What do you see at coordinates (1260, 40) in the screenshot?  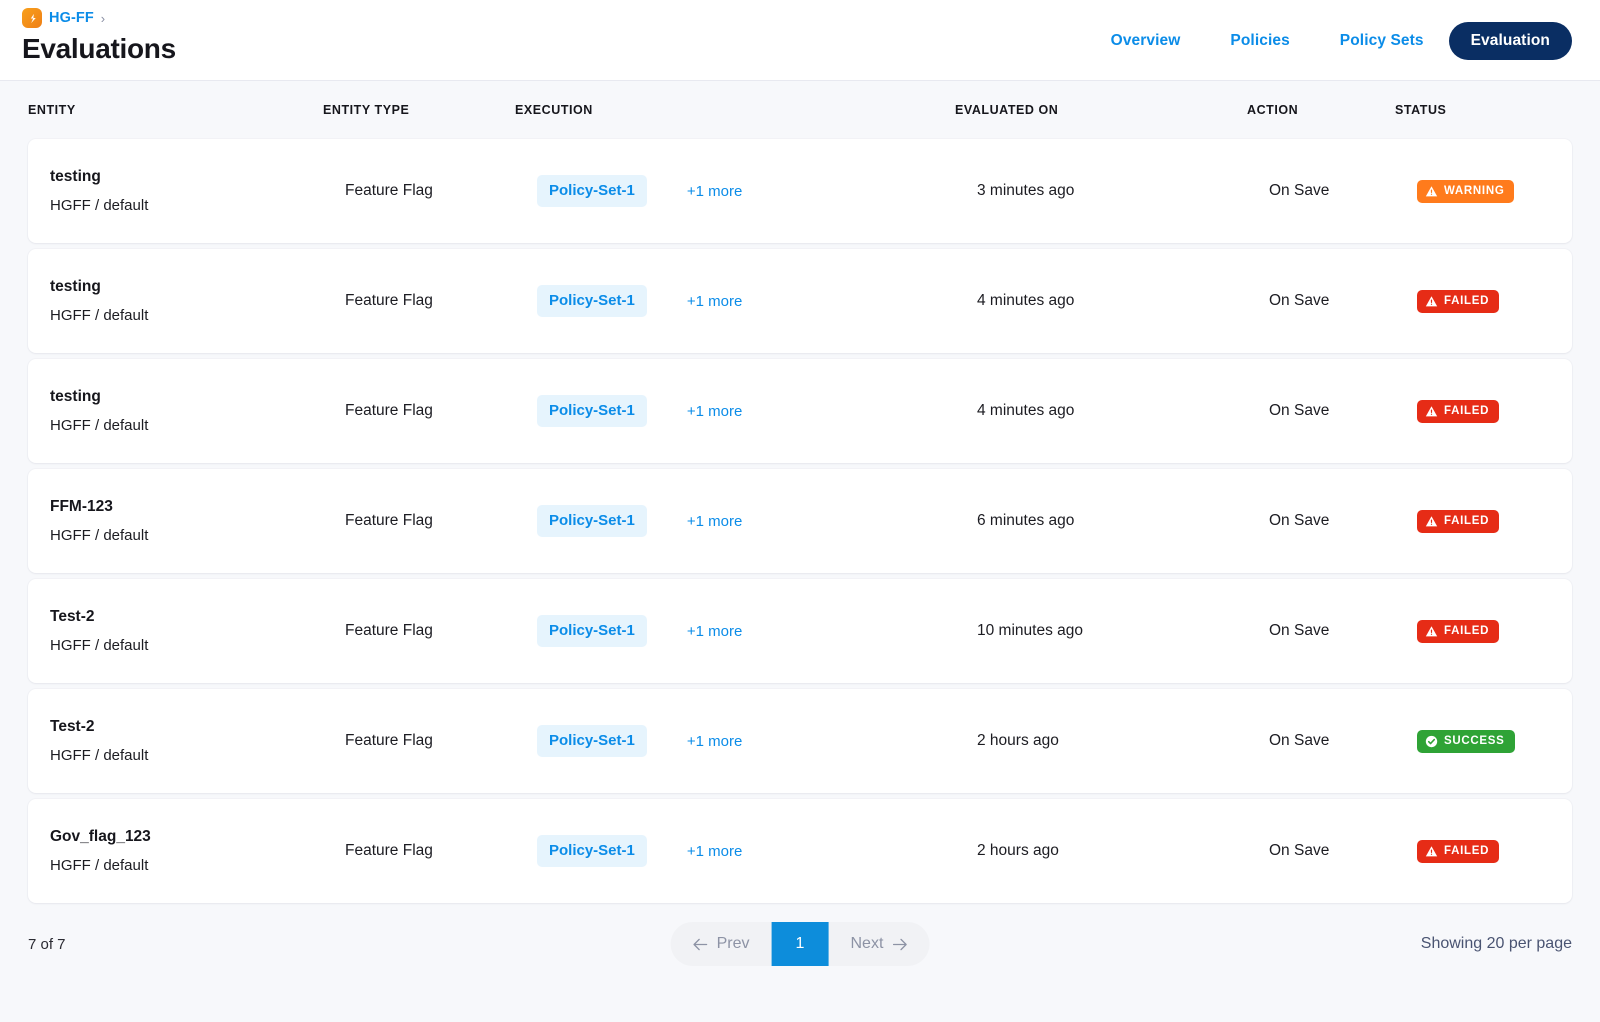 I see `nav-link-policies: Policies` at bounding box center [1260, 40].